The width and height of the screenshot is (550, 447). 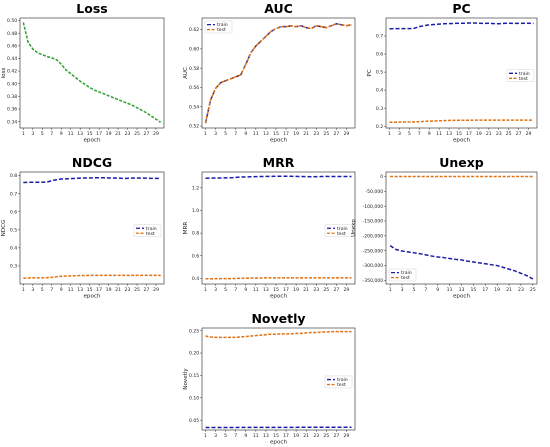 I want to click on x-tick-label: 17, so click(x=99, y=134).